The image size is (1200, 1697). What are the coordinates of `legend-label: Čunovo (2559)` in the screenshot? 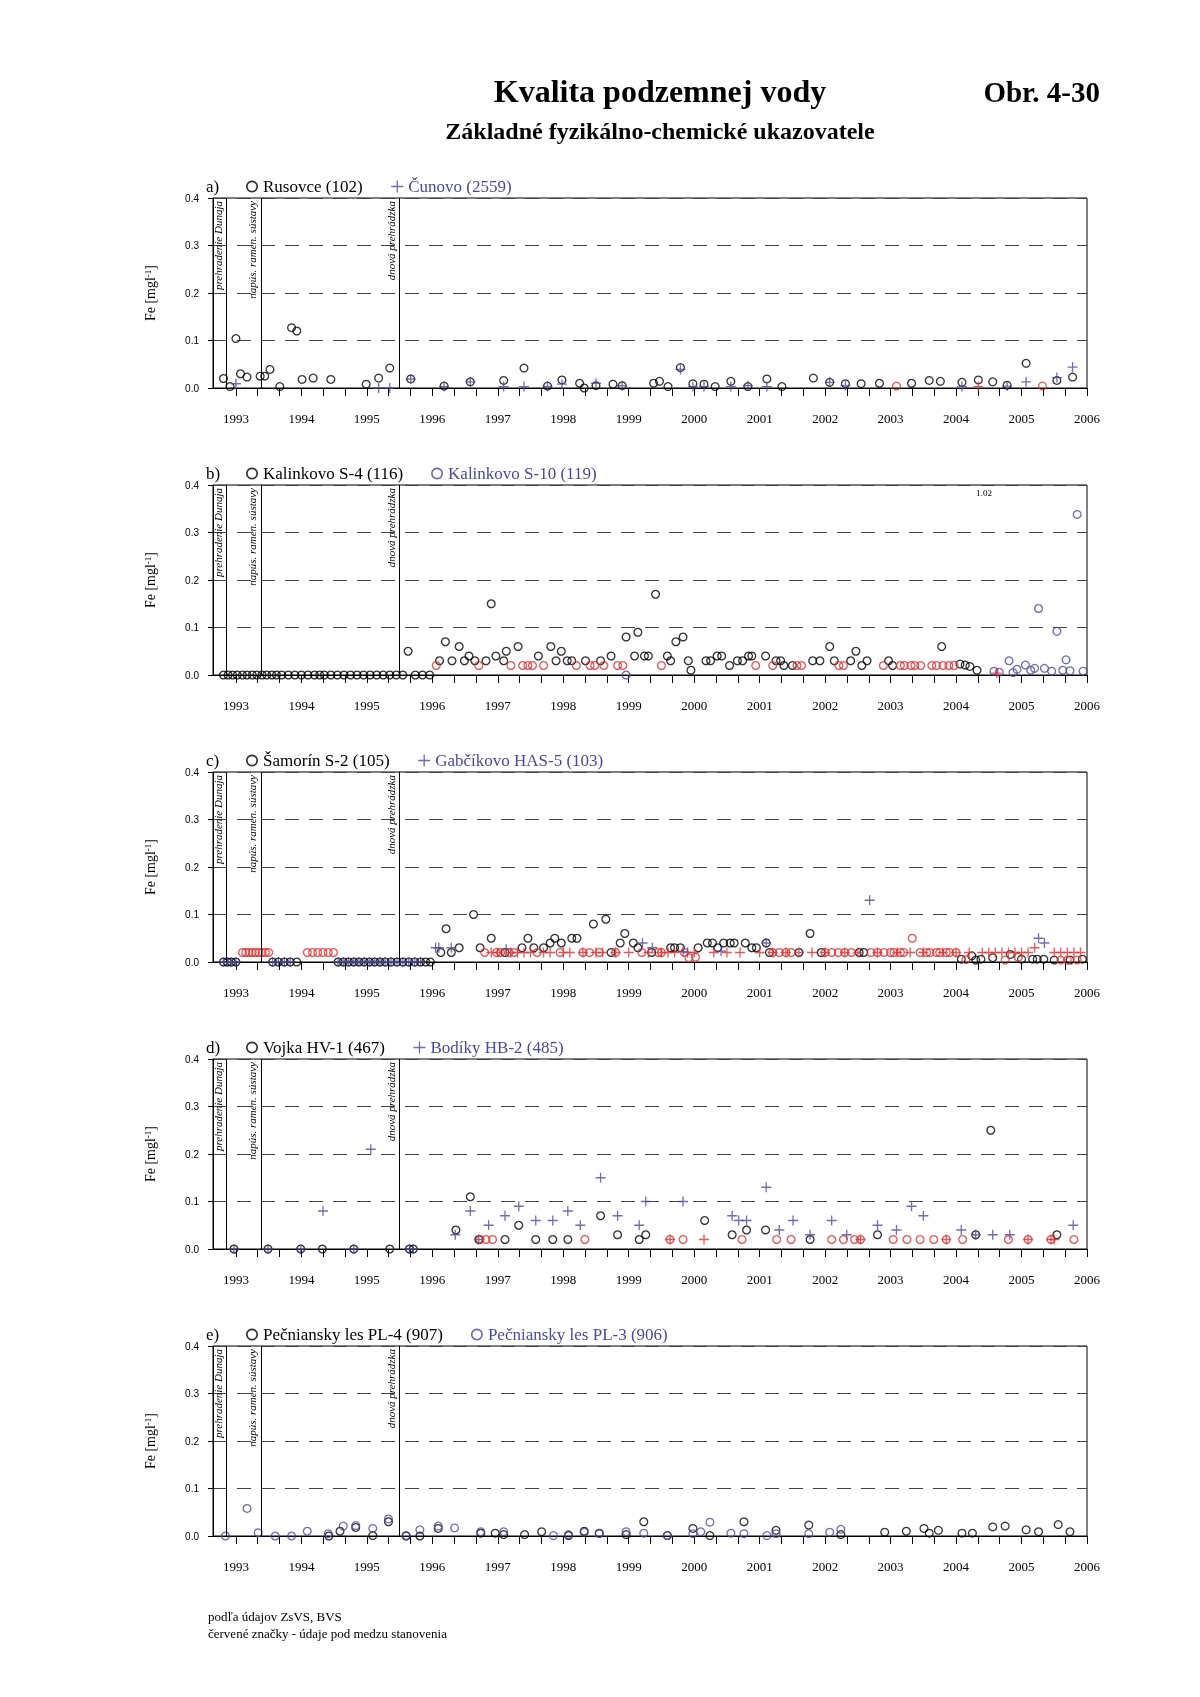 It's located at (460, 186).